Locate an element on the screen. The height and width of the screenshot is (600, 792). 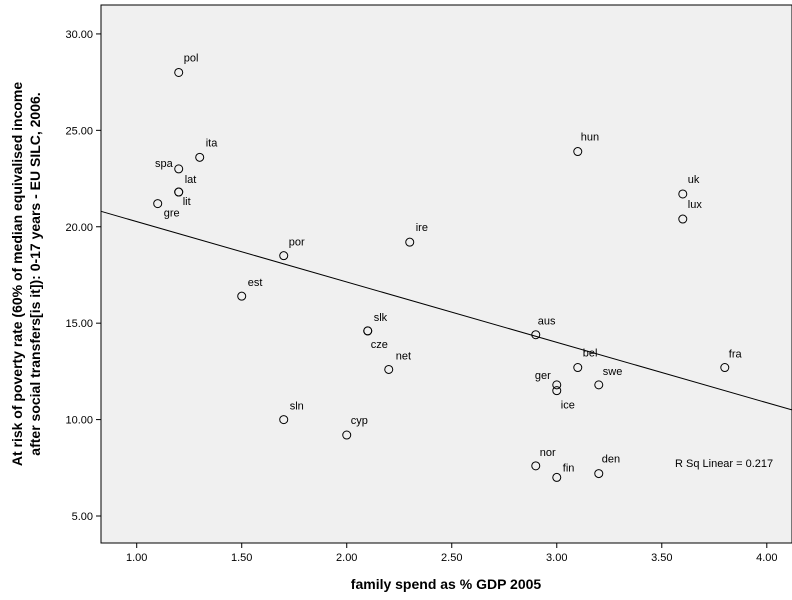
point-ger is located at coordinates (557, 385).